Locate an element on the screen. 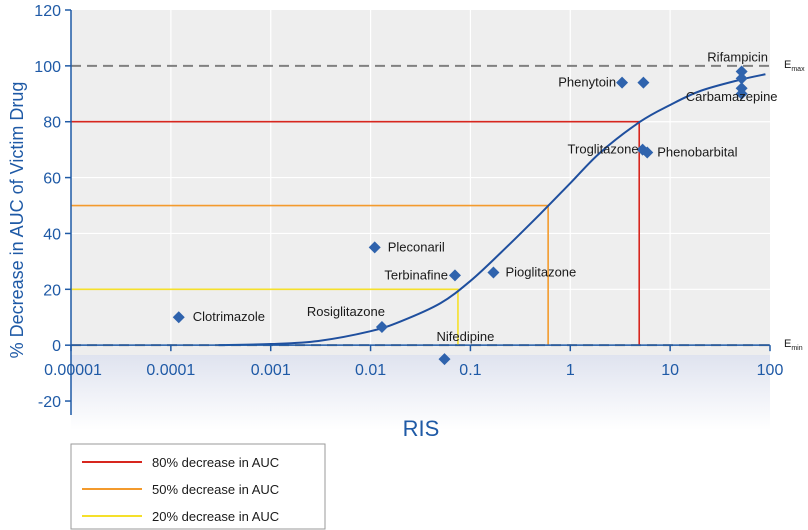  y-tick-label: 60 is located at coordinates (52, 179).